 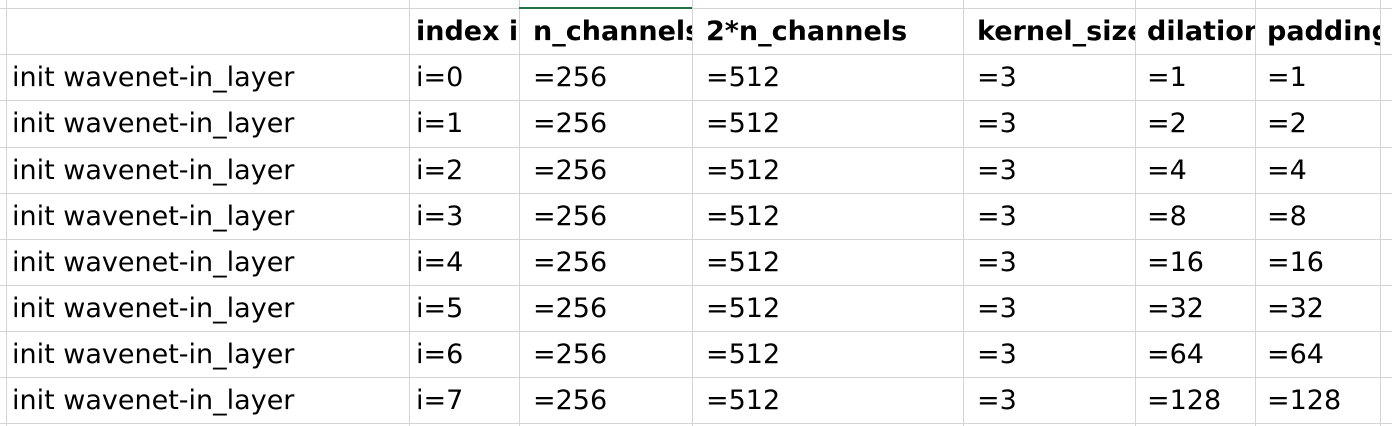 What do you see at coordinates (1287, 77) in the screenshot?
I see `cell-padding: =1` at bounding box center [1287, 77].